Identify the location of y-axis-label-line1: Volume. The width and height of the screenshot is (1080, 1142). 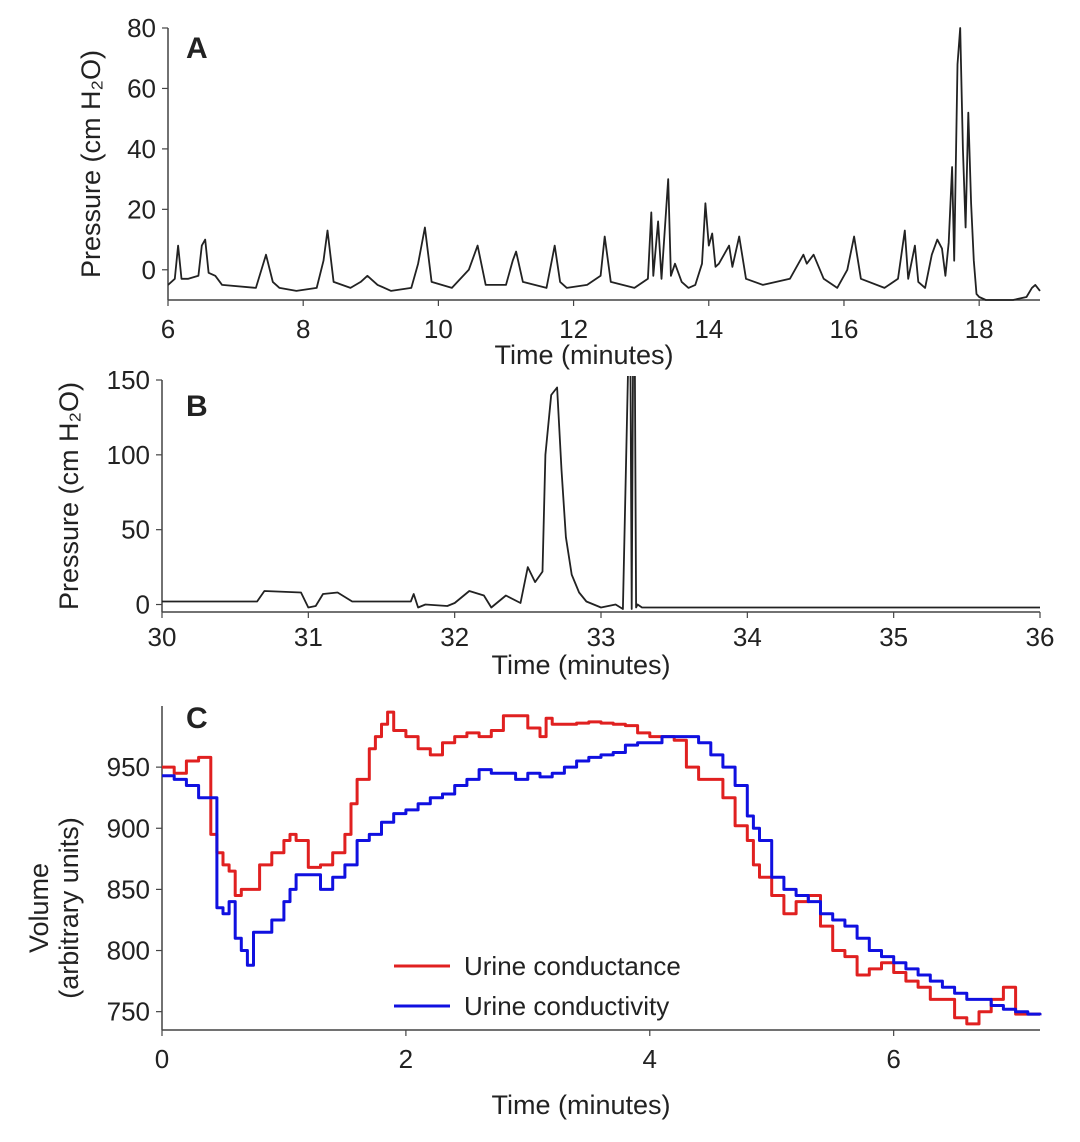
(39, 908).